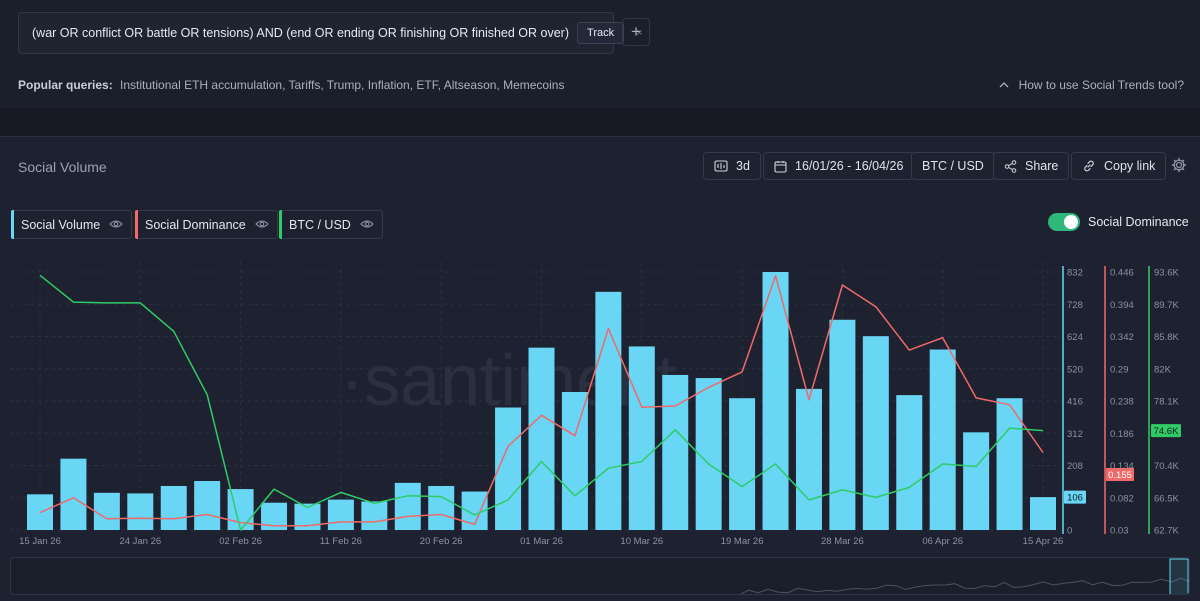 The height and width of the screenshot is (601, 1200). Describe the element at coordinates (1166, 305) in the screenshot. I see `axis-tick-label-btc: 89.7K` at that location.